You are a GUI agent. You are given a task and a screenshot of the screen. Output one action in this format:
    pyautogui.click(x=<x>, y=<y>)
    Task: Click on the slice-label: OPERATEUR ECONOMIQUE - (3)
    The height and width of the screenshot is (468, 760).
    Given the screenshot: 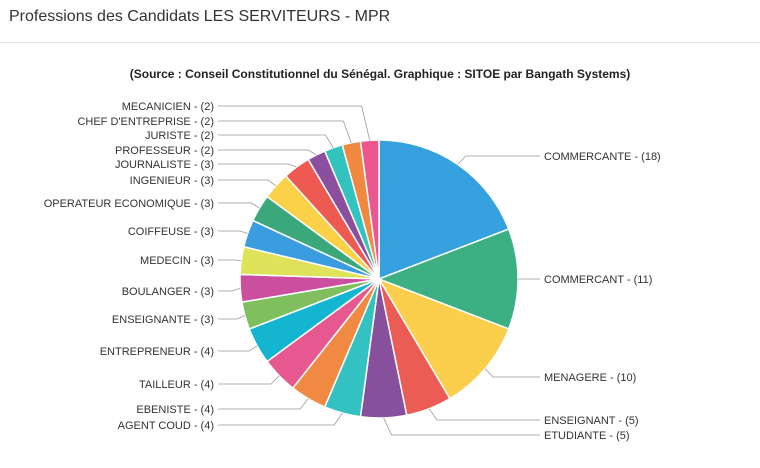 What is the action you would take?
    pyautogui.click(x=129, y=204)
    